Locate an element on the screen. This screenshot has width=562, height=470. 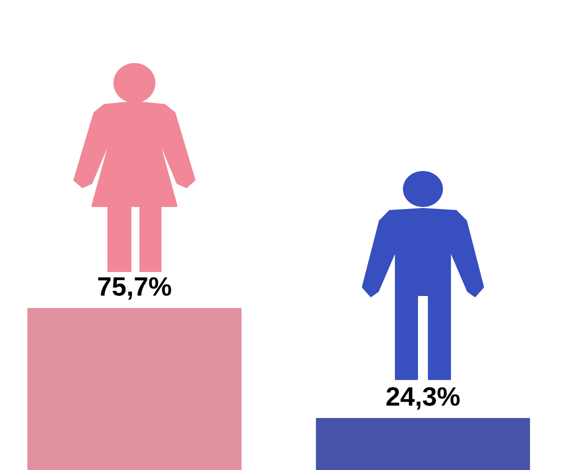
data-label: 75,7% is located at coordinates (135, 288).